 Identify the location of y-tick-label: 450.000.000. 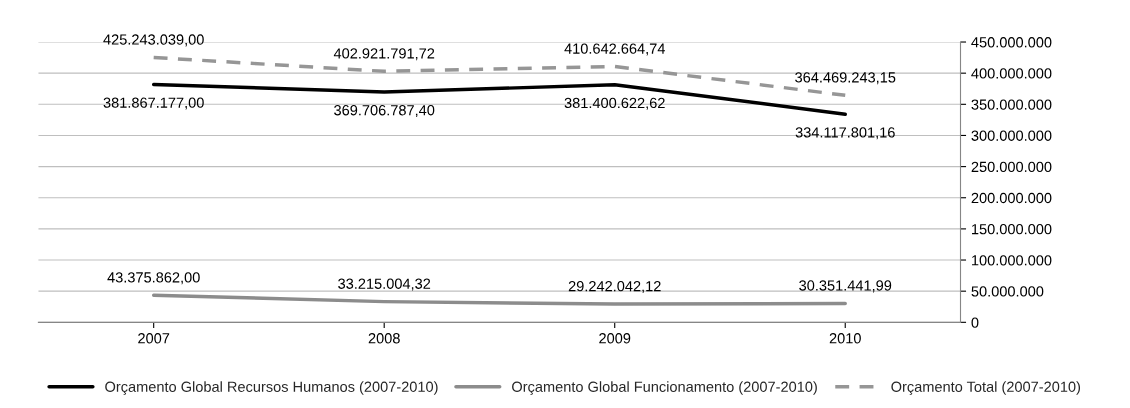
(1011, 42).